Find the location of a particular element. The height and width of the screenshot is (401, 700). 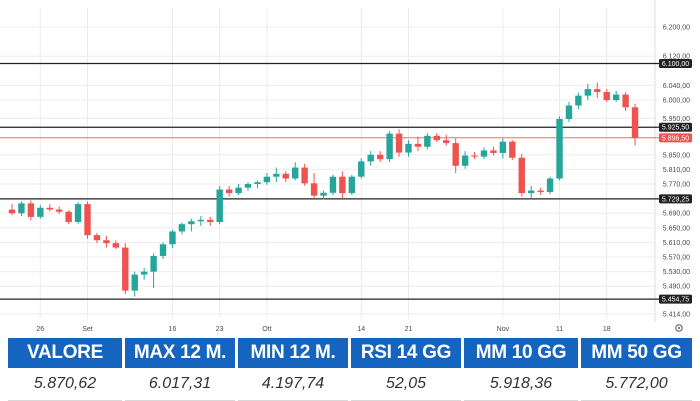

y-tick-label: 5.530,00 is located at coordinates (676, 272).